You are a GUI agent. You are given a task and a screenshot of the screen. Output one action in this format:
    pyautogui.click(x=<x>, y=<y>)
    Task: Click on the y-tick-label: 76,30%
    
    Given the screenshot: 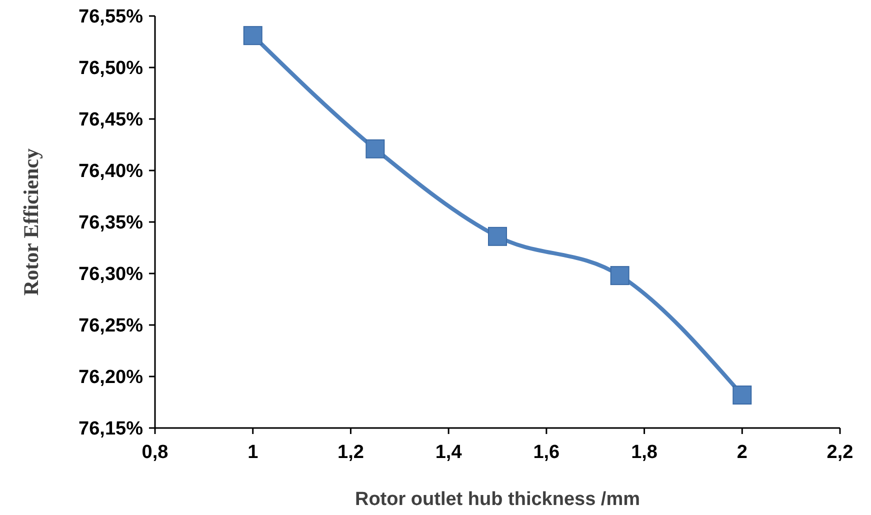 What is the action you would take?
    pyautogui.click(x=111, y=275)
    